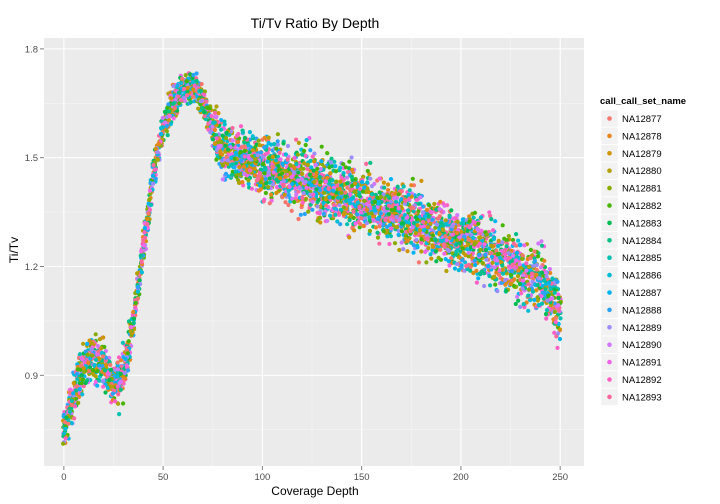 Image resolution: width=720 pixels, height=504 pixels. What do you see at coordinates (31, 267) in the screenshot?
I see `y-tick-label: 1.2` at bounding box center [31, 267].